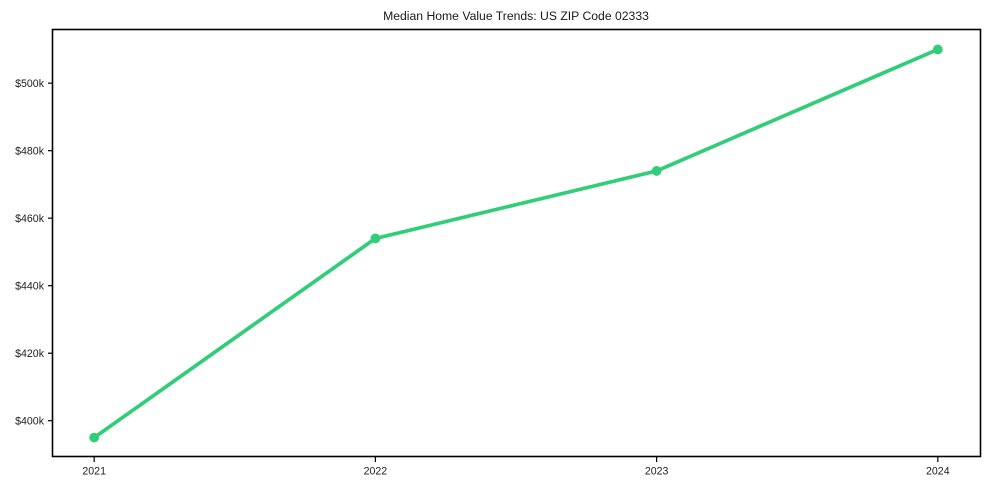 The width and height of the screenshot is (990, 490). What do you see at coordinates (938, 472) in the screenshot?
I see `x-tick-label: 2024` at bounding box center [938, 472].